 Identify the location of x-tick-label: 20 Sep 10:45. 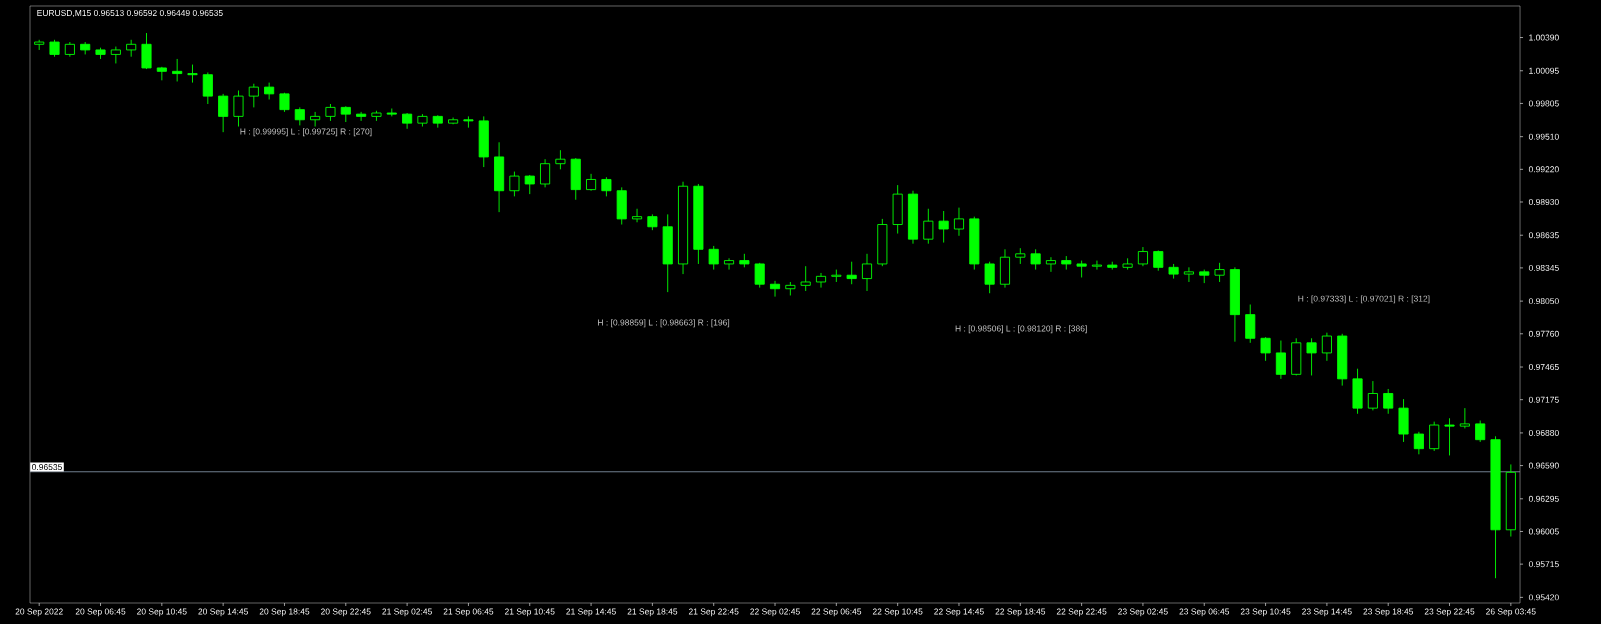
(162, 612).